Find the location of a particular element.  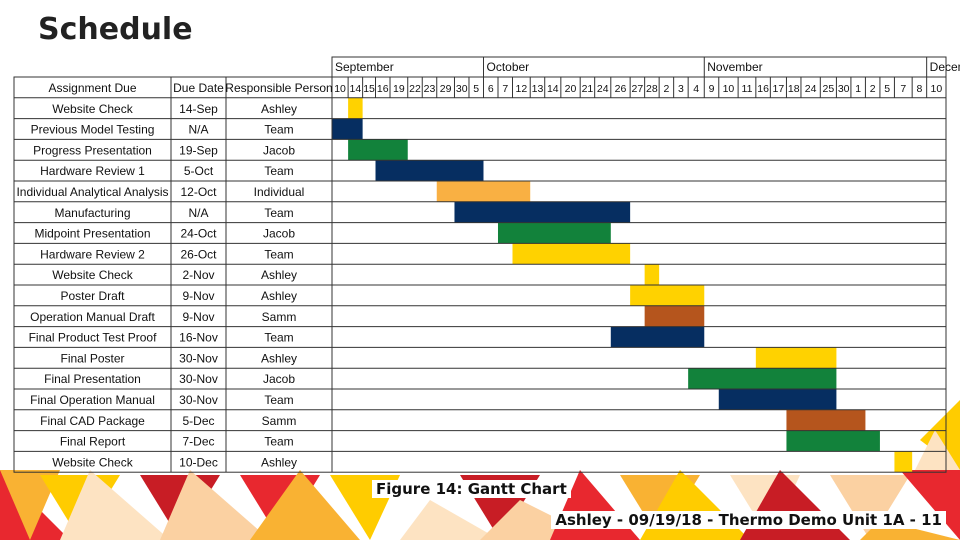

day-label: 6 is located at coordinates (491, 89).